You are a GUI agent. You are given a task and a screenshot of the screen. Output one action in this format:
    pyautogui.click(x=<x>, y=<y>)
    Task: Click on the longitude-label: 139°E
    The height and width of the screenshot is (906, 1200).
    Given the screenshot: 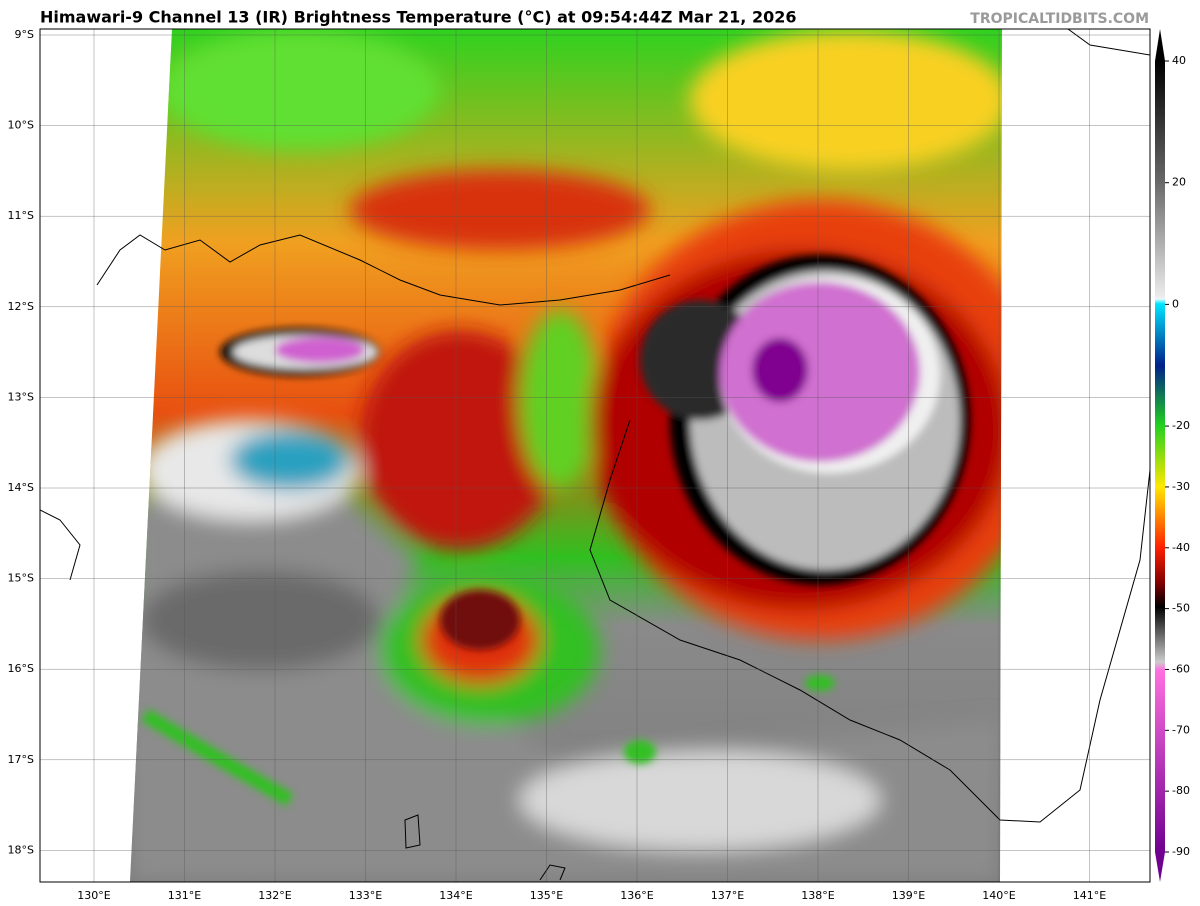 What is the action you would take?
    pyautogui.click(x=908, y=895)
    